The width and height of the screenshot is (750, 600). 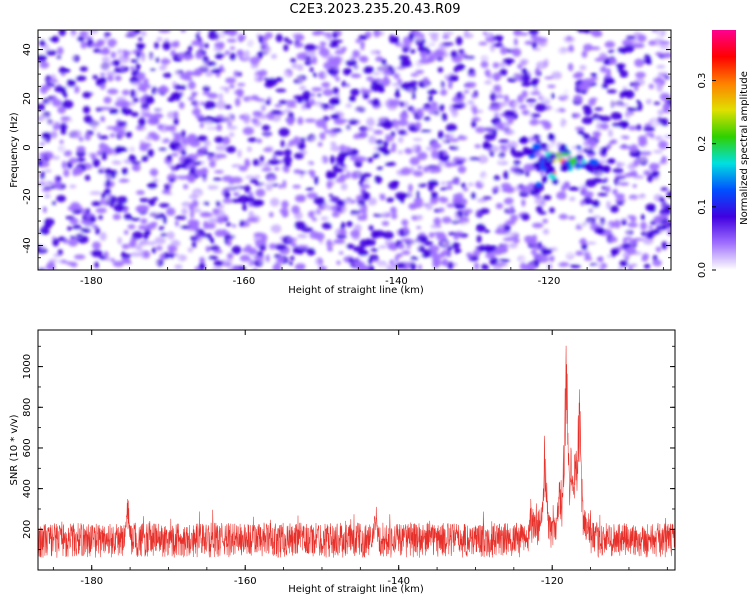 What do you see at coordinates (706, 175) in the screenshot?
I see `colorbar-ticks: 0.0 0.1 0.2 0.3` at bounding box center [706, 175].